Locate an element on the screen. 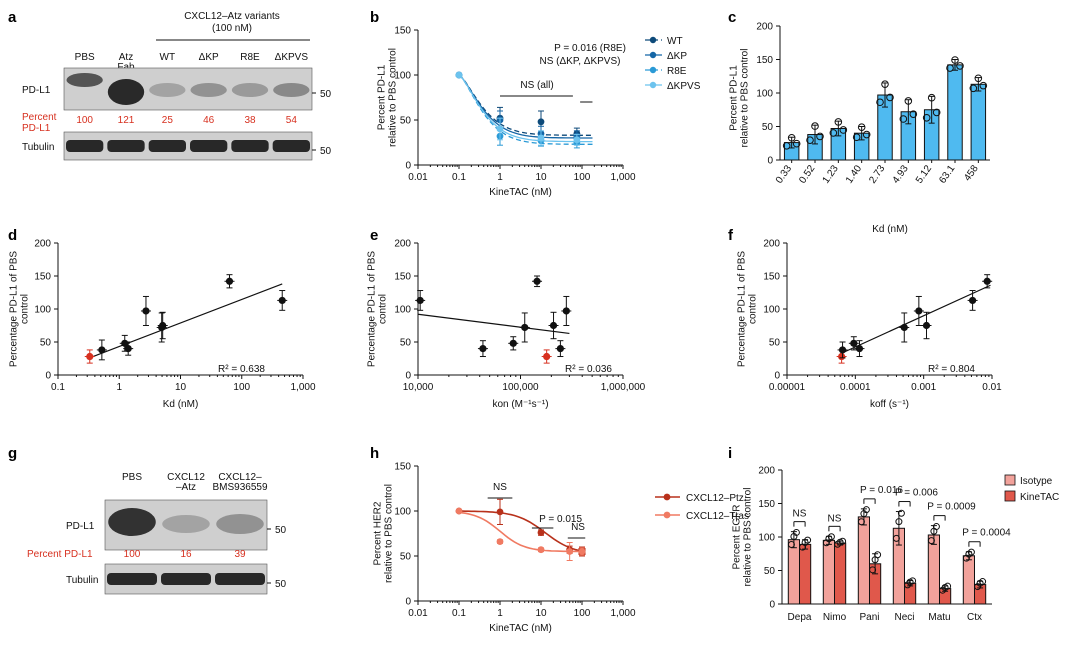 The image size is (1080, 645). x-tick-label: Matu is located at coordinates (939, 617).